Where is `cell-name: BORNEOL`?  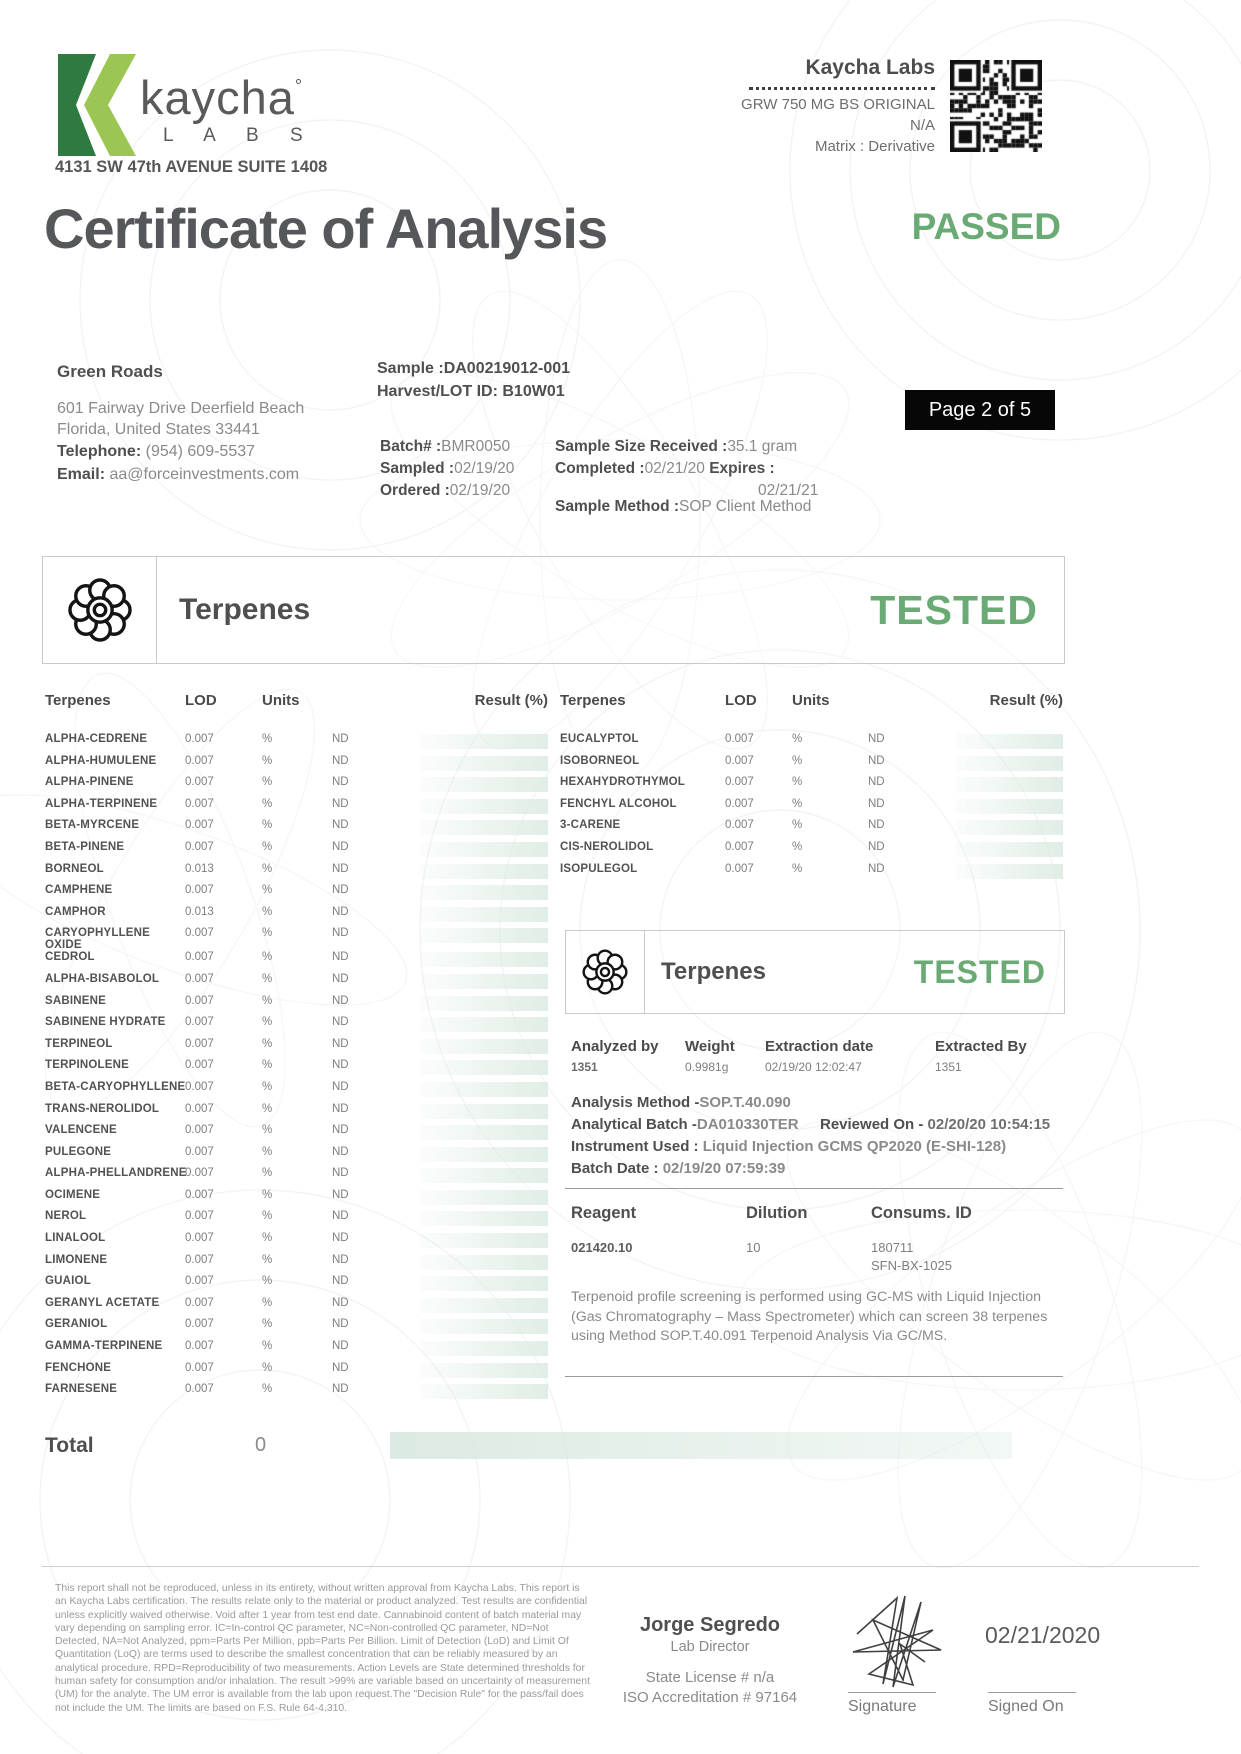
cell-name: BORNEOL is located at coordinates (74, 868).